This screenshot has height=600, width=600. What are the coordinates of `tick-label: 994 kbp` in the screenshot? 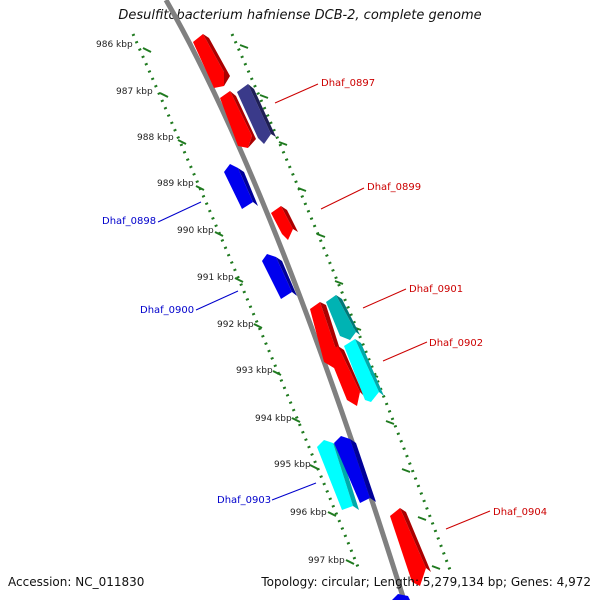 It's located at (273, 419).